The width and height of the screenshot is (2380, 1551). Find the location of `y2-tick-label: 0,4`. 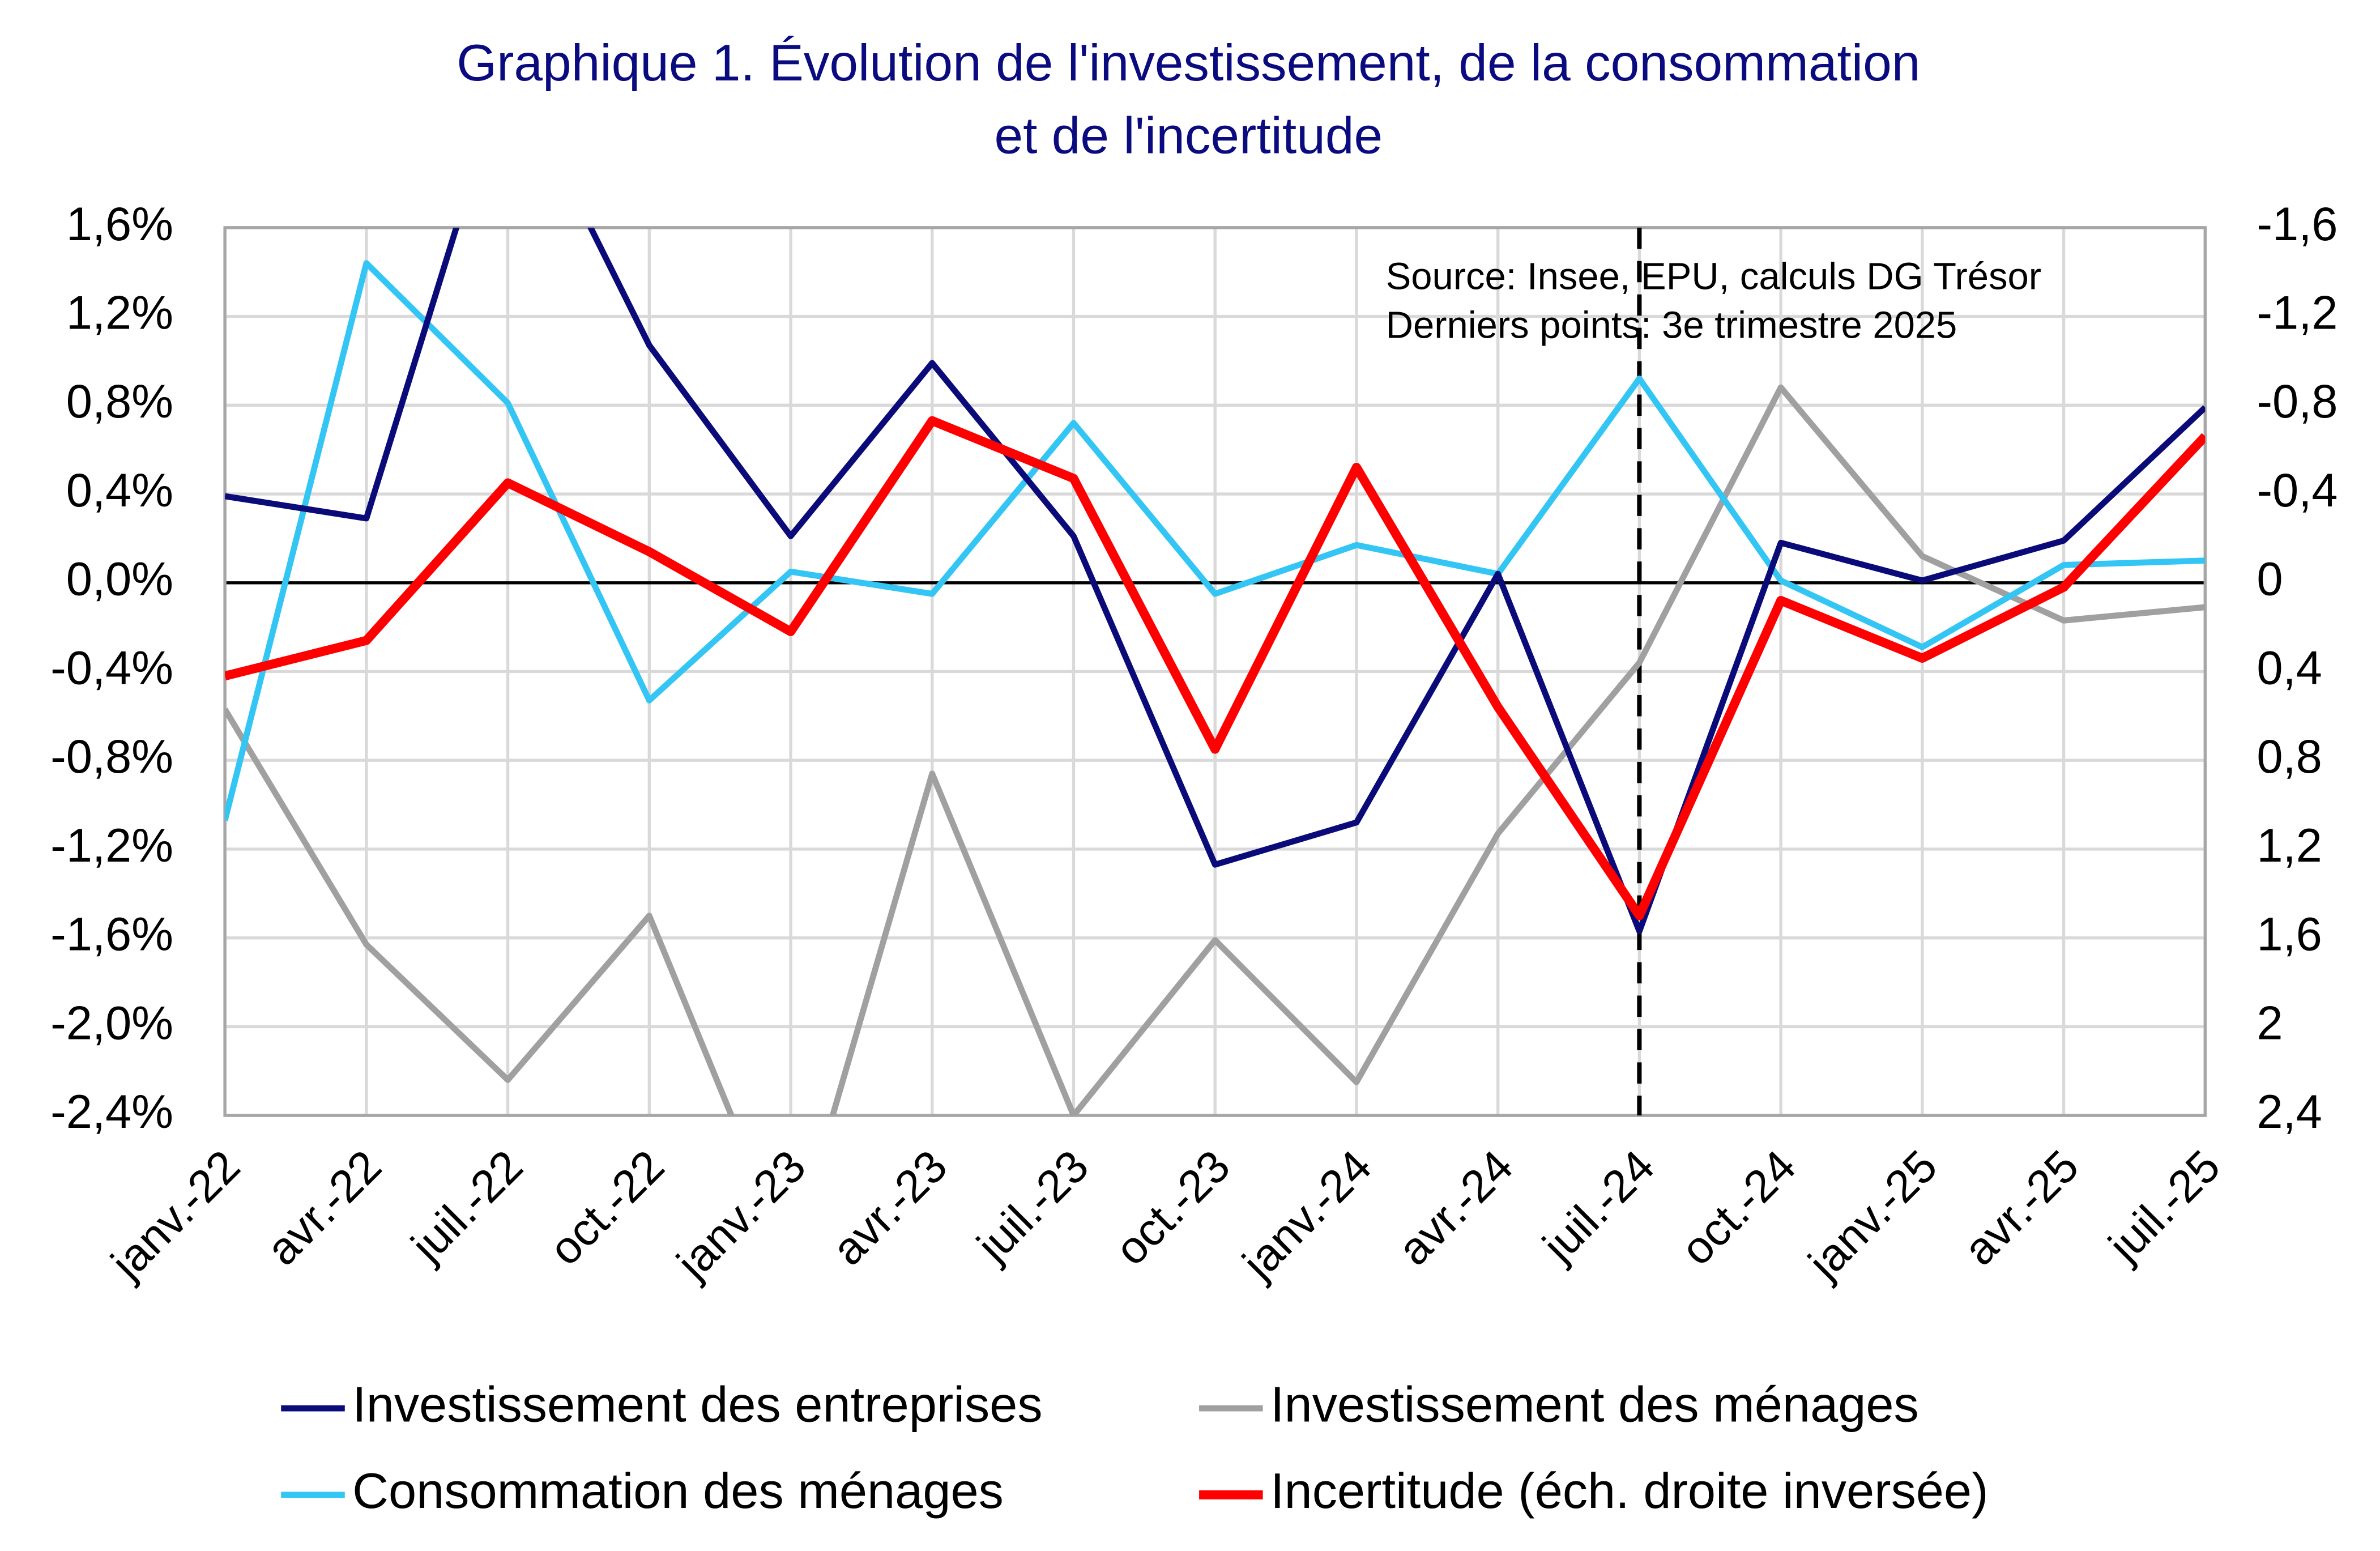

y2-tick-label: 0,4 is located at coordinates (2289, 667).